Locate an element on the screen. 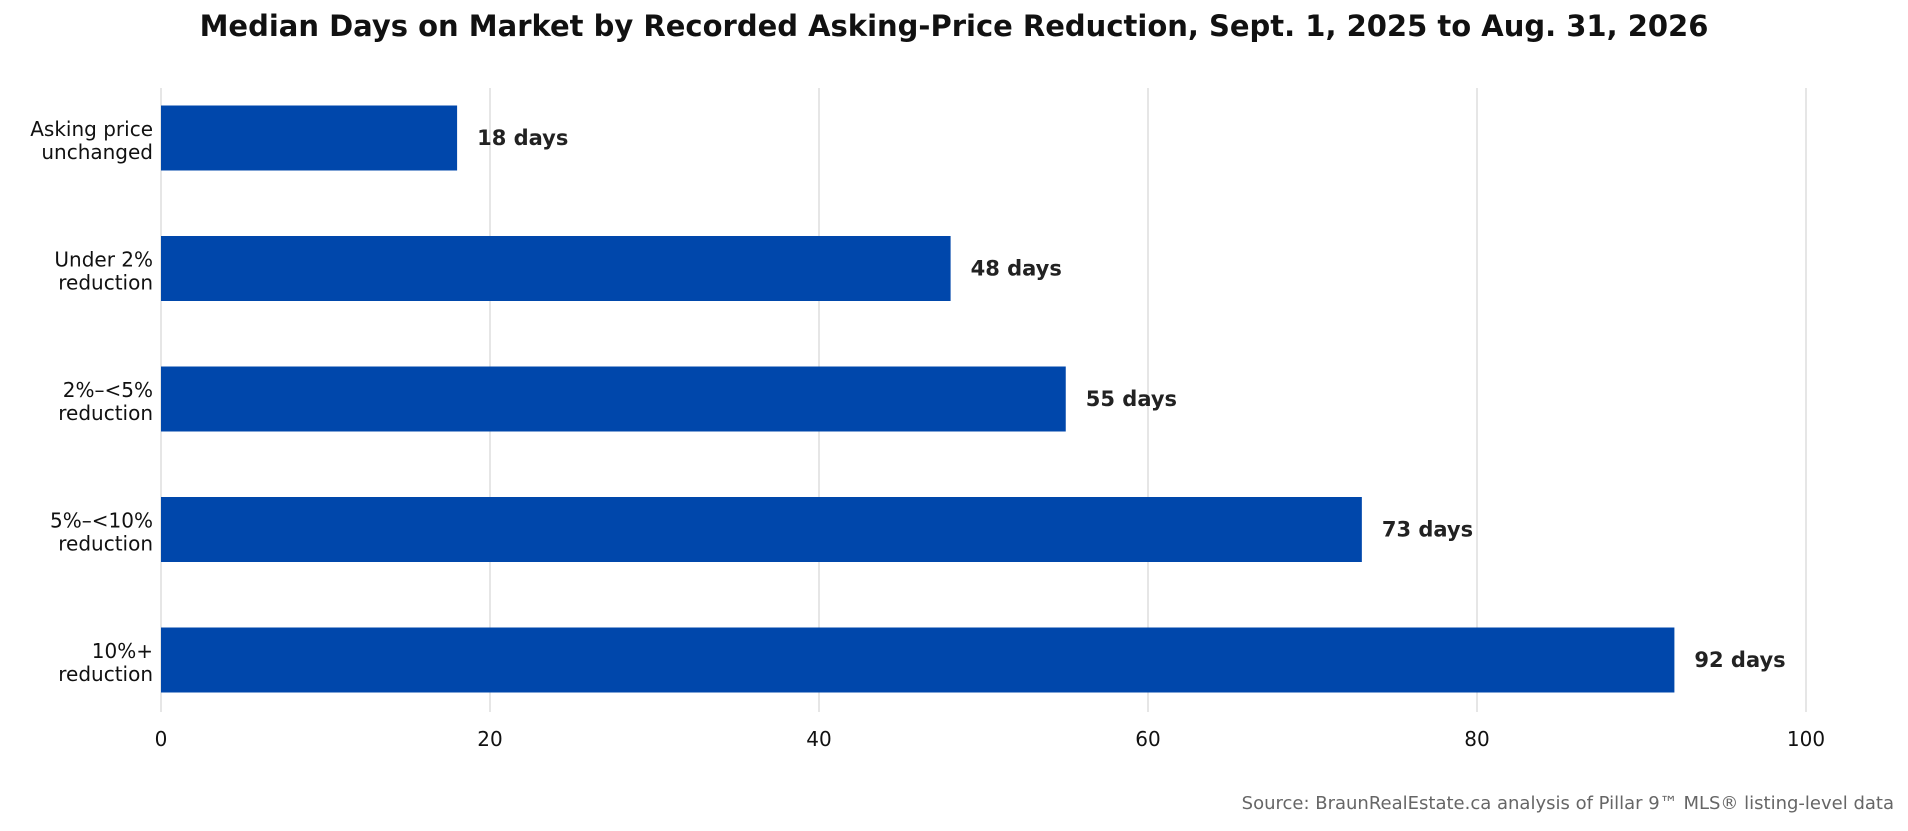  data-label-2: 55 days is located at coordinates (1131, 399).